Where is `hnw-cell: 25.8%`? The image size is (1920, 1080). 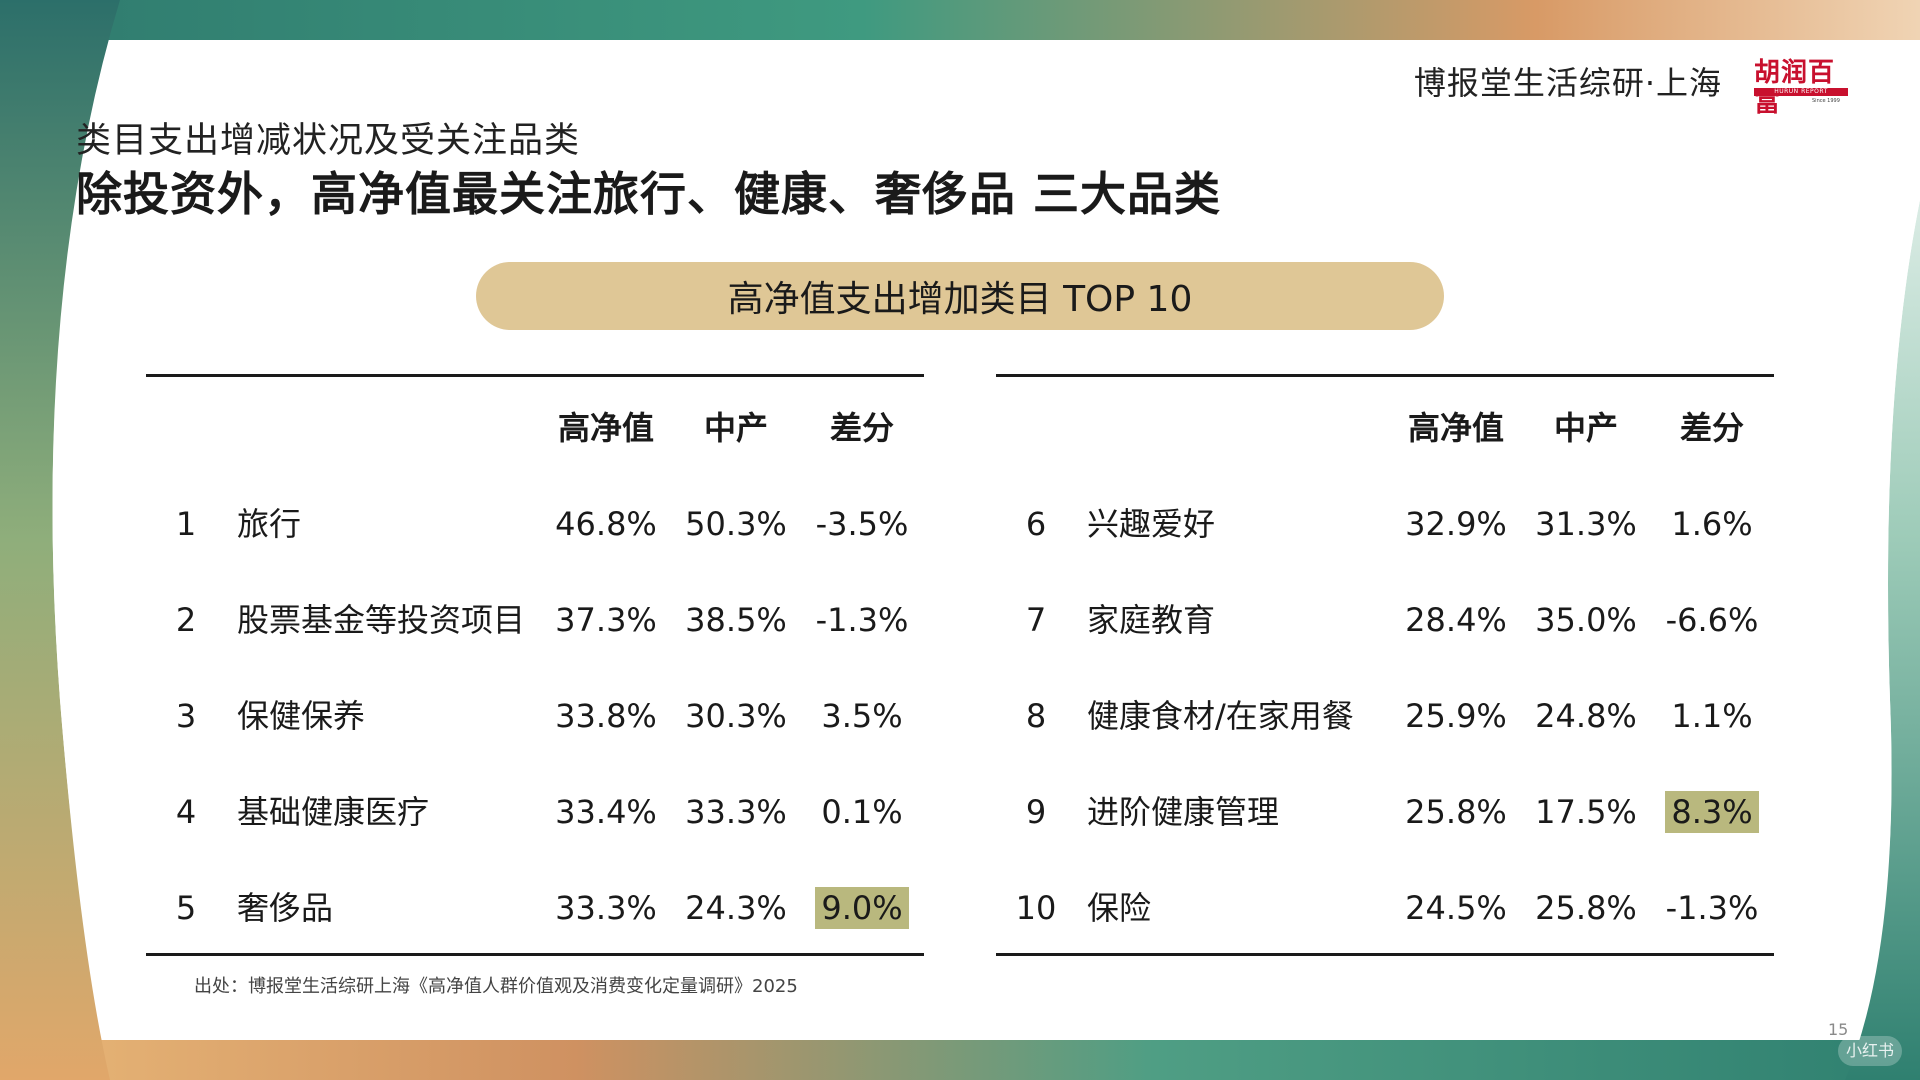 hnw-cell: 25.8% is located at coordinates (1456, 812).